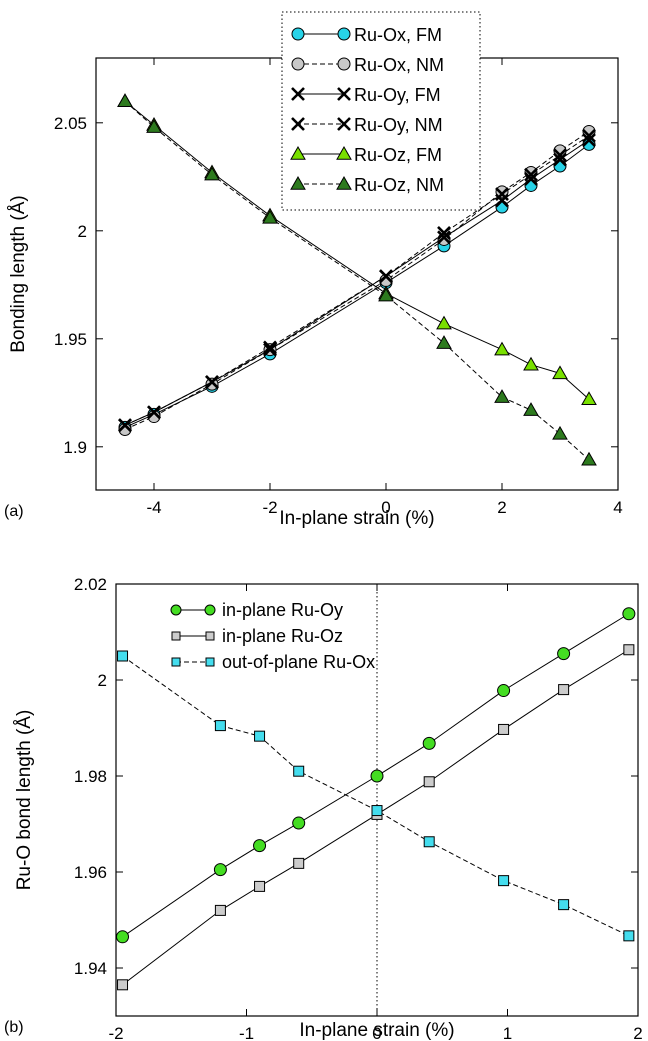 Image resolution: width=648 pixels, height=1041 pixels. What do you see at coordinates (399, 185) in the screenshot?
I see `panel-a-legend-label: Ru-Oz, NM` at bounding box center [399, 185].